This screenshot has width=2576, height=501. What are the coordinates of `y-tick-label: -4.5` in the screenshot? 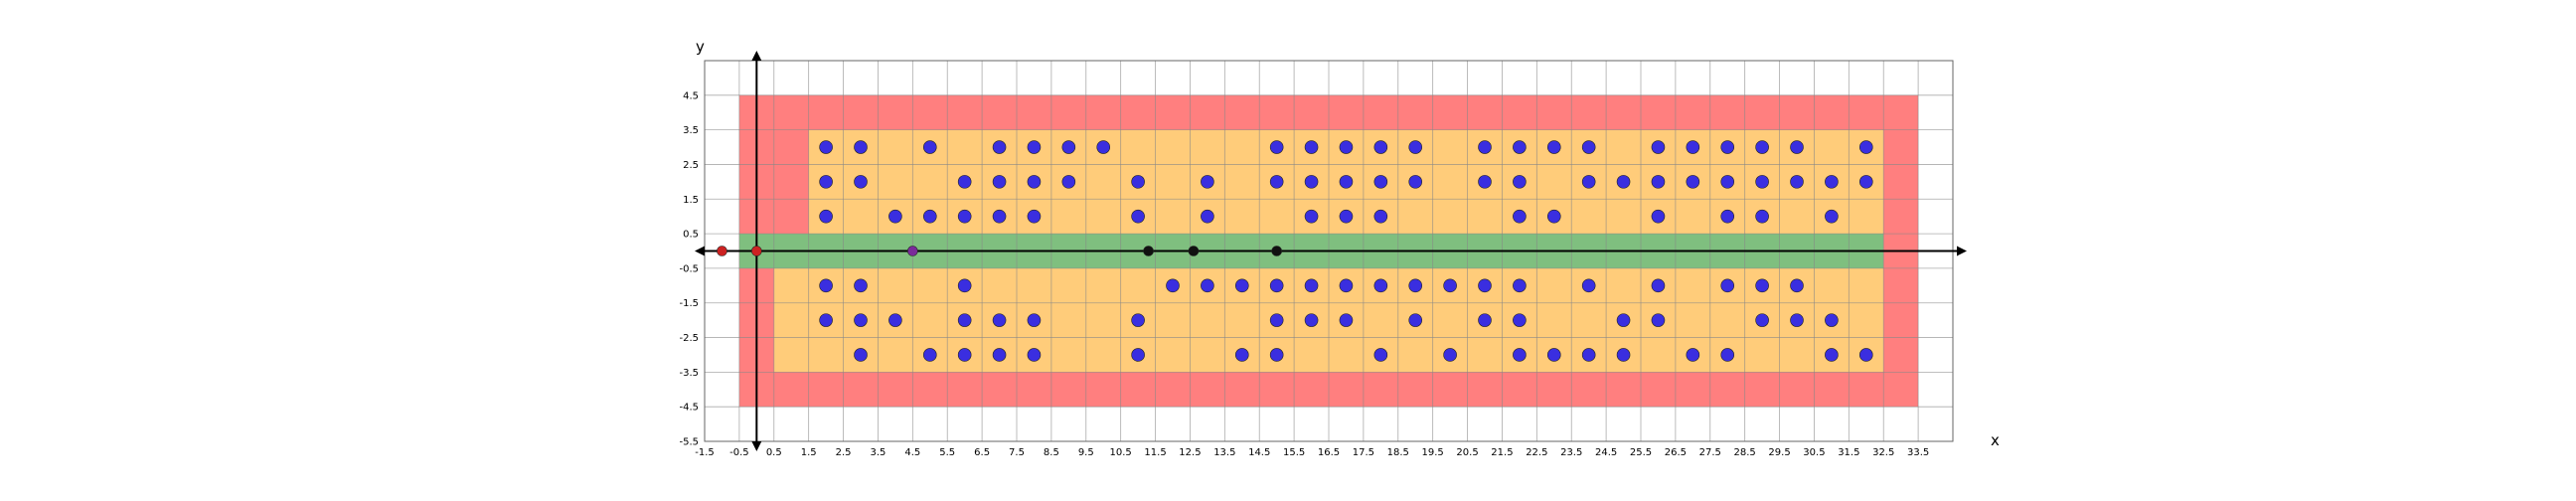 It's located at (689, 408).